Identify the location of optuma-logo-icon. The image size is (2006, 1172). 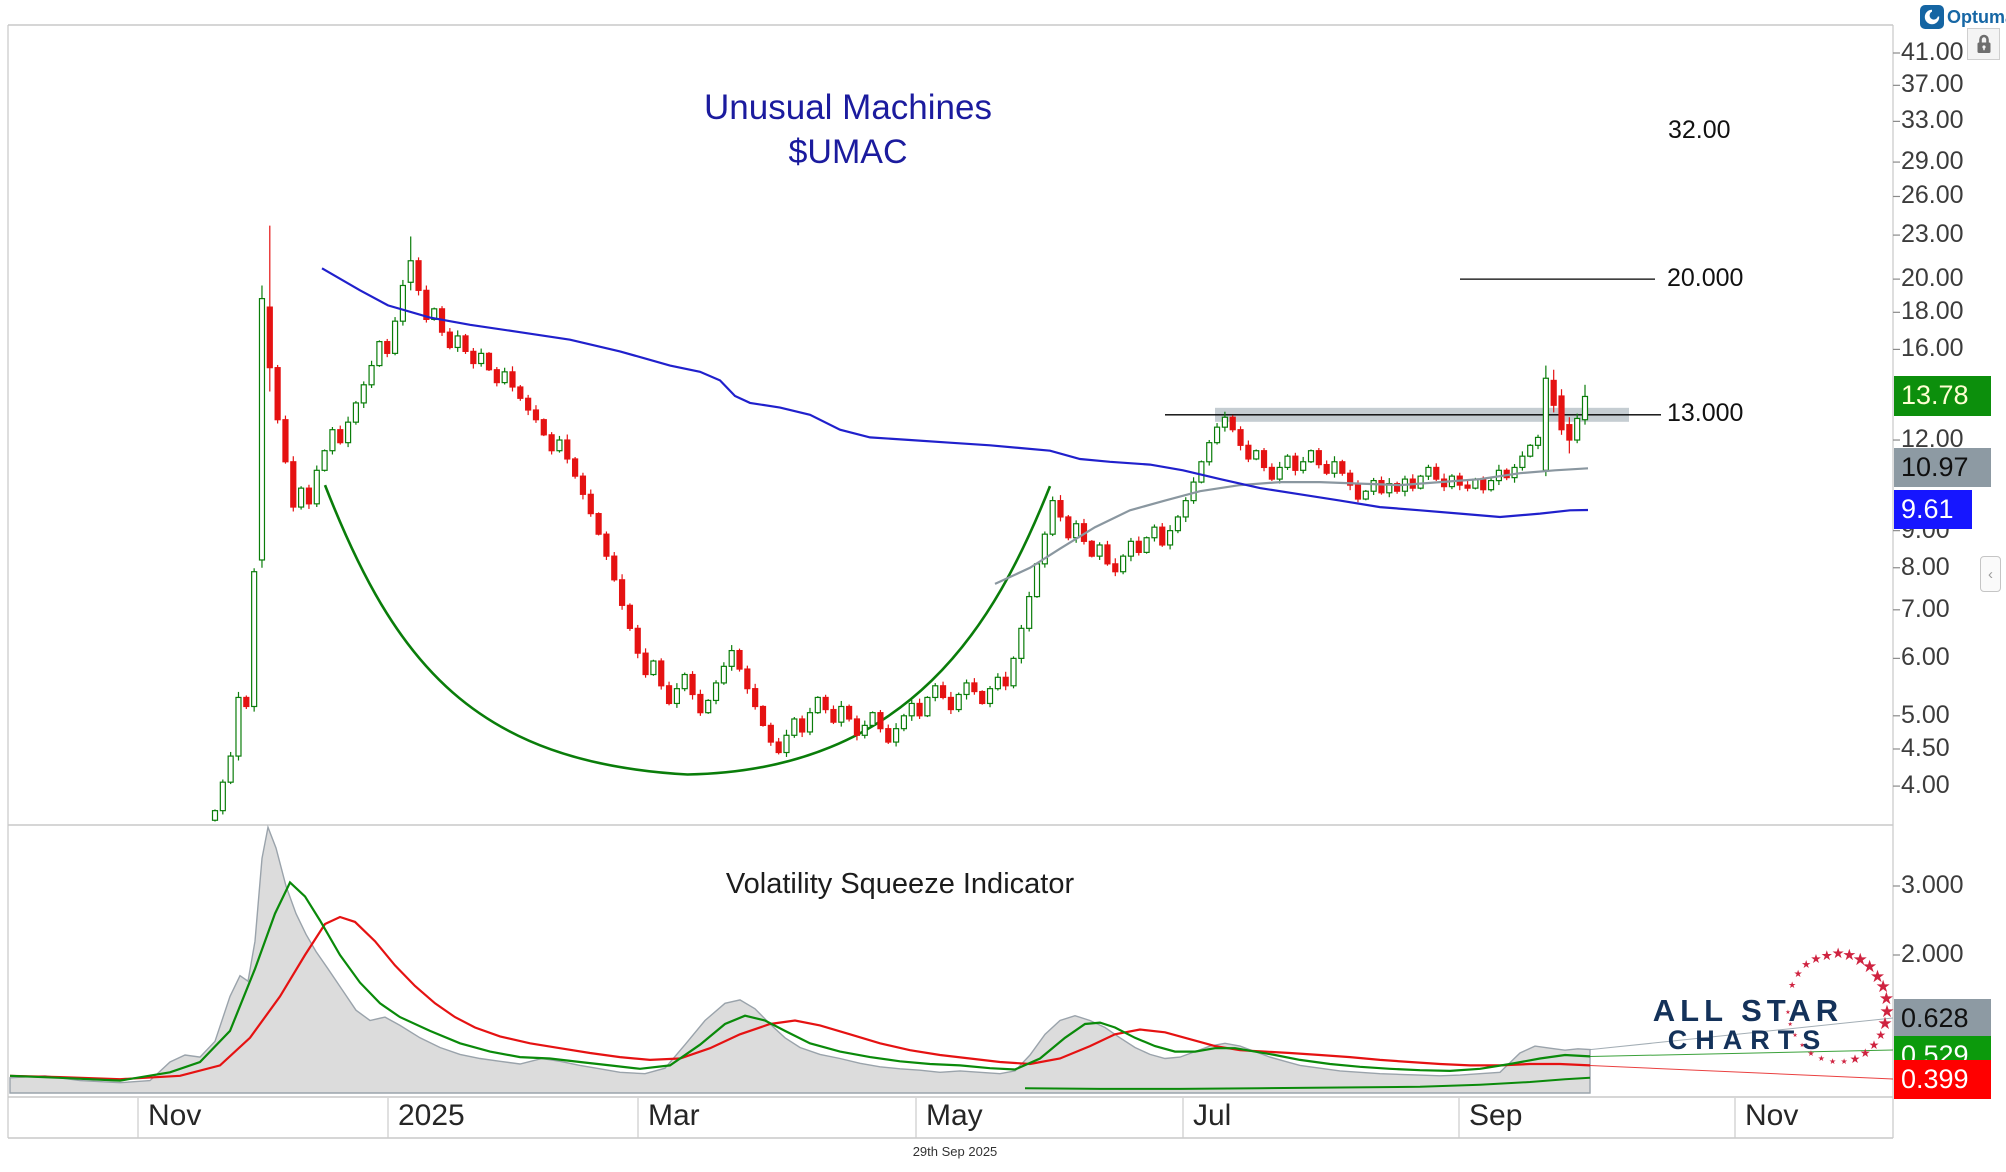
(1932, 17).